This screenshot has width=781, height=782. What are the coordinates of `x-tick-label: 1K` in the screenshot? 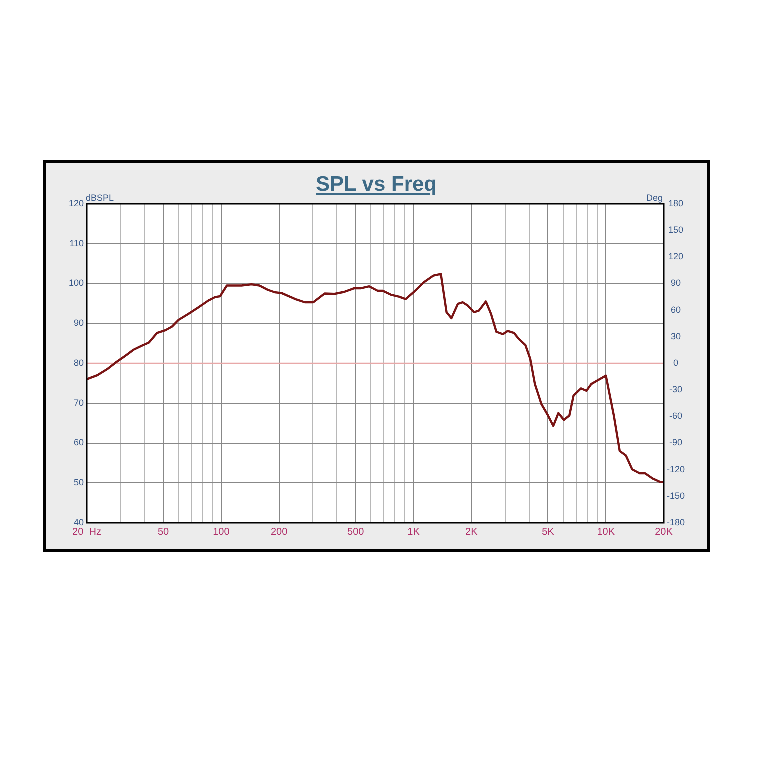 It's located at (414, 532).